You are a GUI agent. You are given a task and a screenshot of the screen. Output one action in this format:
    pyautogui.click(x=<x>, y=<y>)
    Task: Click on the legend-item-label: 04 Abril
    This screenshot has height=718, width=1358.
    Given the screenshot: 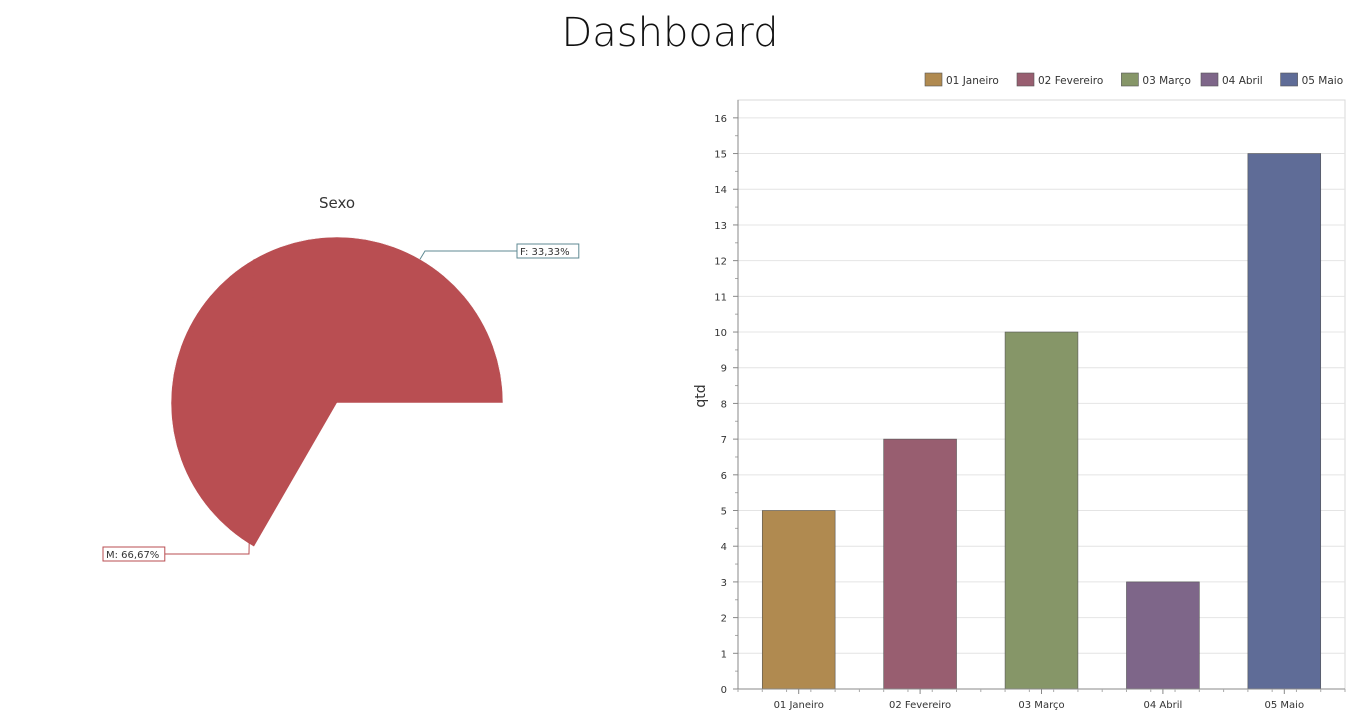 What is the action you would take?
    pyautogui.click(x=1242, y=81)
    